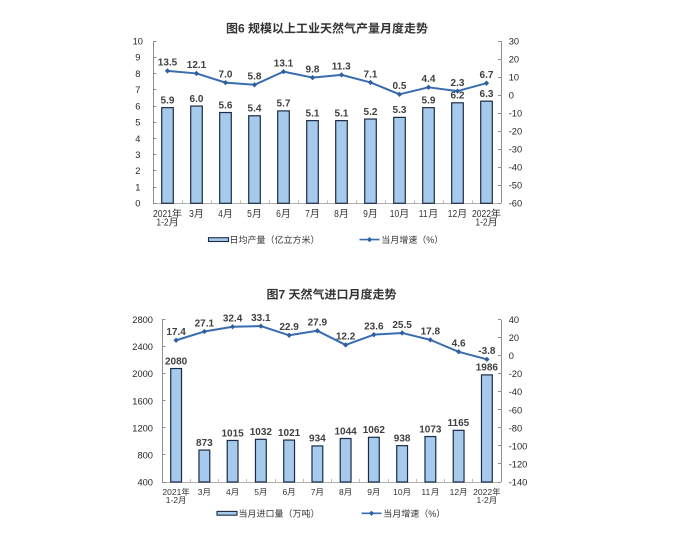 This screenshot has width=700, height=533. Describe the element at coordinates (515, 150) in the screenshot. I see `svg-text: -30` at that location.